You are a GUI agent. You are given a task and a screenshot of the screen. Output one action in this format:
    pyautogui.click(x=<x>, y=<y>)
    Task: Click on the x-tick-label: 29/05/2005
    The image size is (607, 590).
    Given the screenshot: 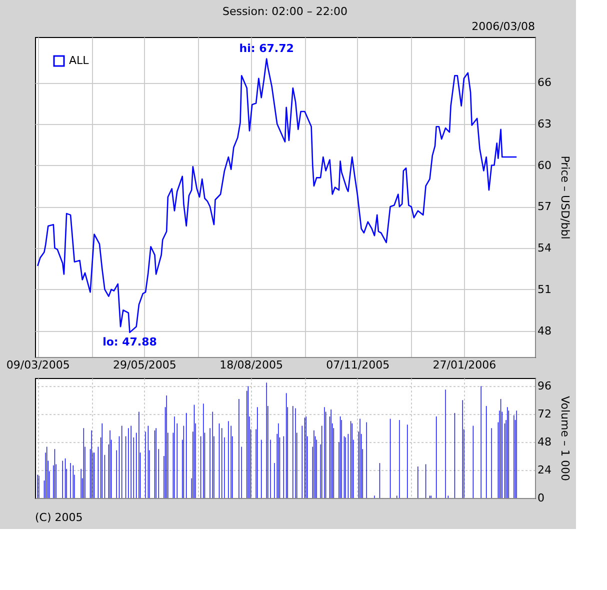 What is the action you would take?
    pyautogui.click(x=144, y=365)
    